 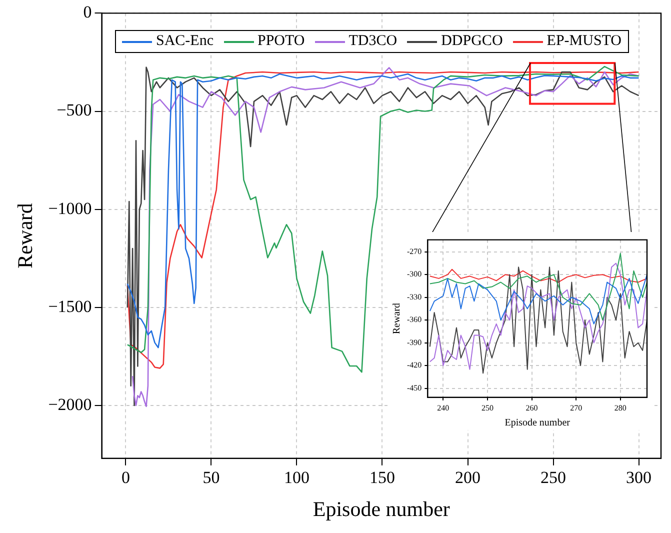 What do you see at coordinates (281, 41) in the screenshot?
I see `legend-label: PPOTO` at bounding box center [281, 41].